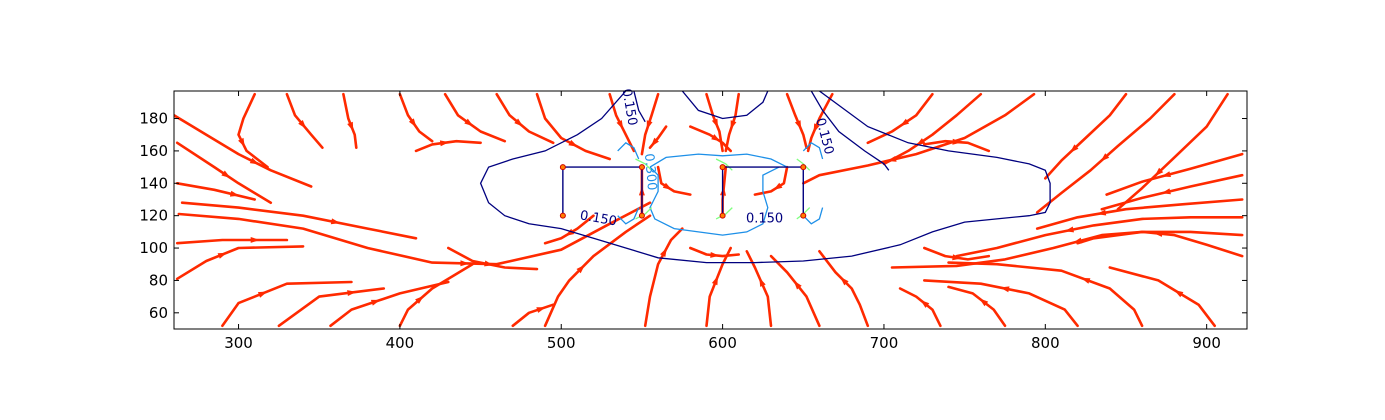  Describe the element at coordinates (158, 313) in the screenshot. I see `y-tick-label: 60` at that location.